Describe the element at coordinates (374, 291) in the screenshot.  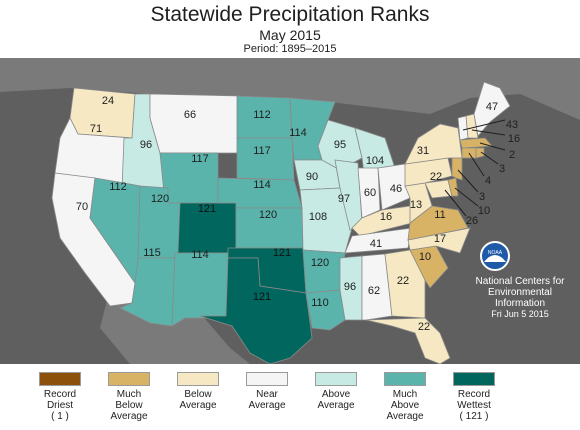
I see `rank-label-al: 62` at that location.